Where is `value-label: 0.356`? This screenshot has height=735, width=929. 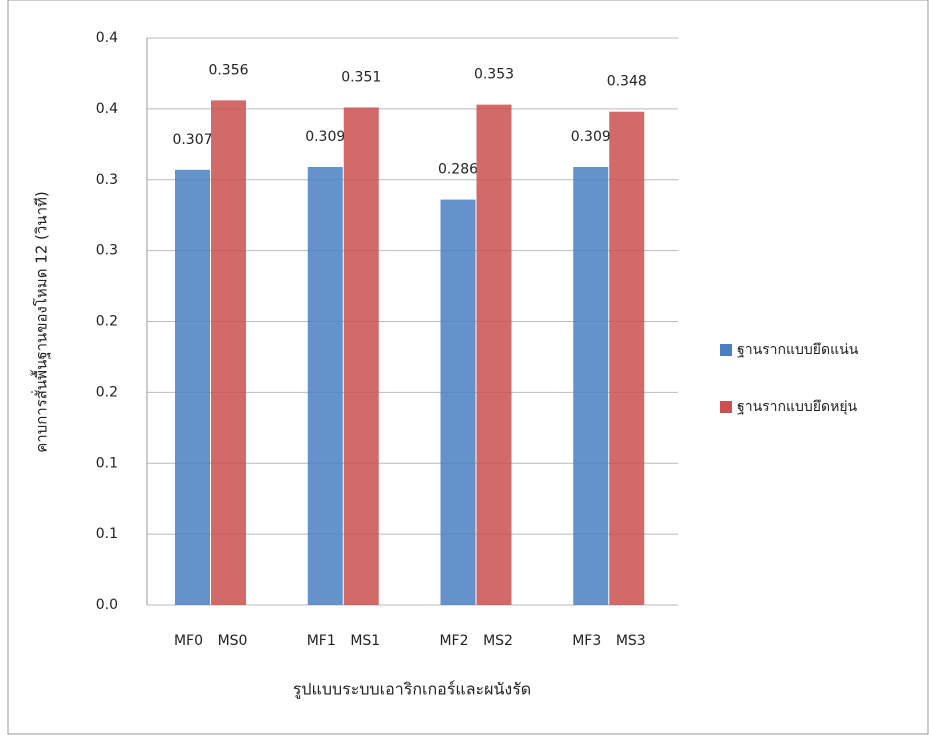 value-label: 0.356 is located at coordinates (228, 70).